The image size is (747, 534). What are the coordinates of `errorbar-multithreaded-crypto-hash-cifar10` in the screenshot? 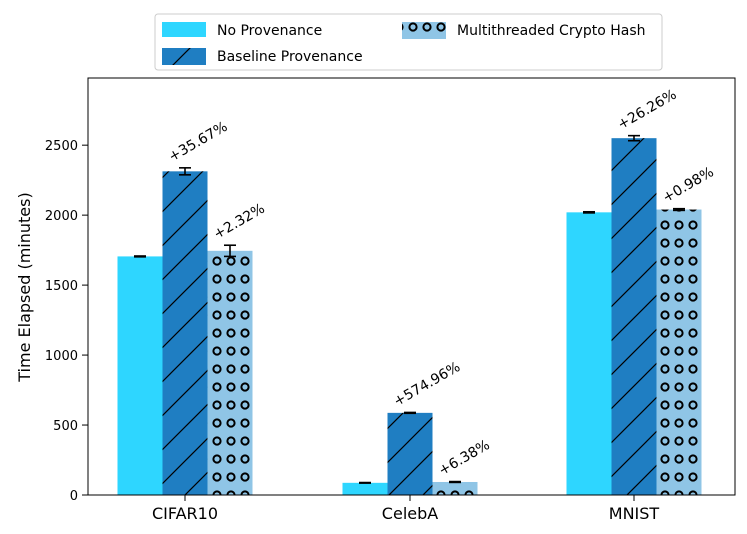 It's located at (230, 251).